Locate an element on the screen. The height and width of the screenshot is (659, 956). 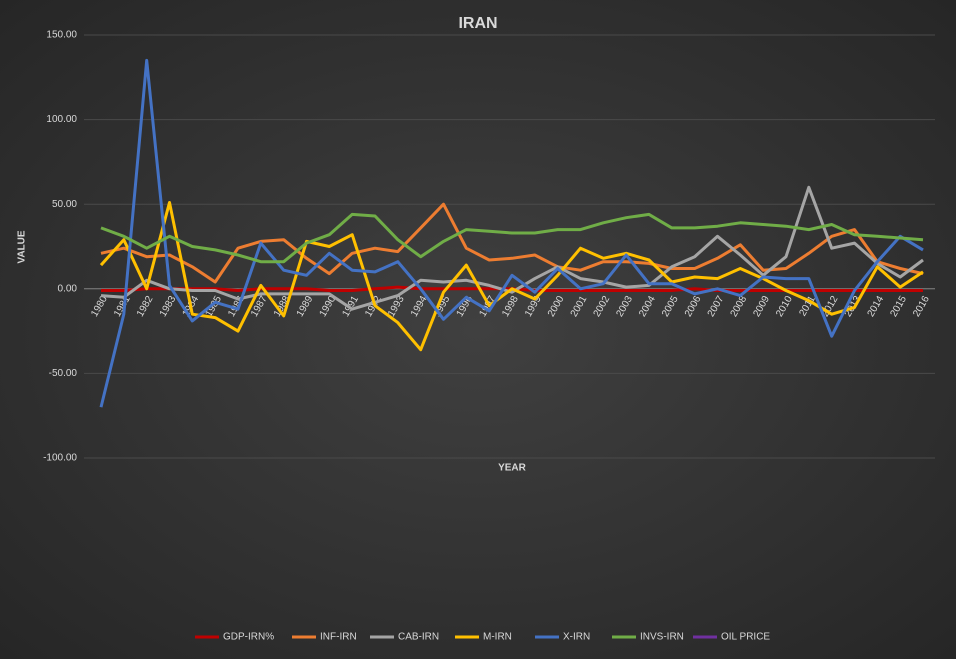
x-tick-label: 2006 is located at coordinates (693, 306).